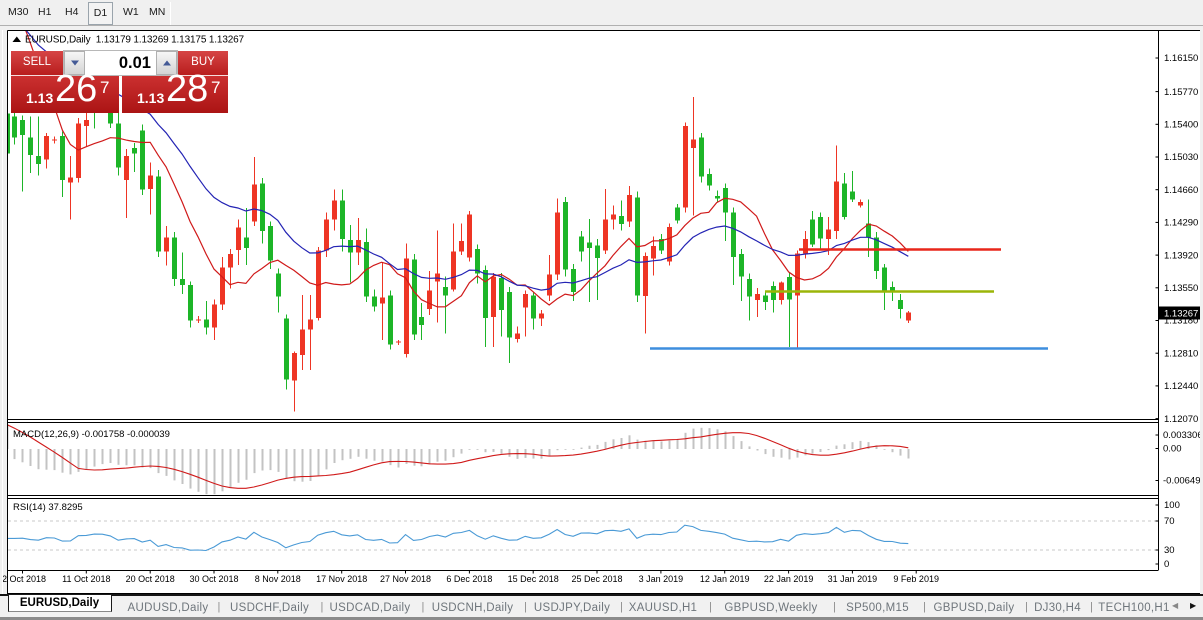 The height and width of the screenshot is (620, 1203). I want to click on svg-text: 11 Oct 2018, so click(86, 579).